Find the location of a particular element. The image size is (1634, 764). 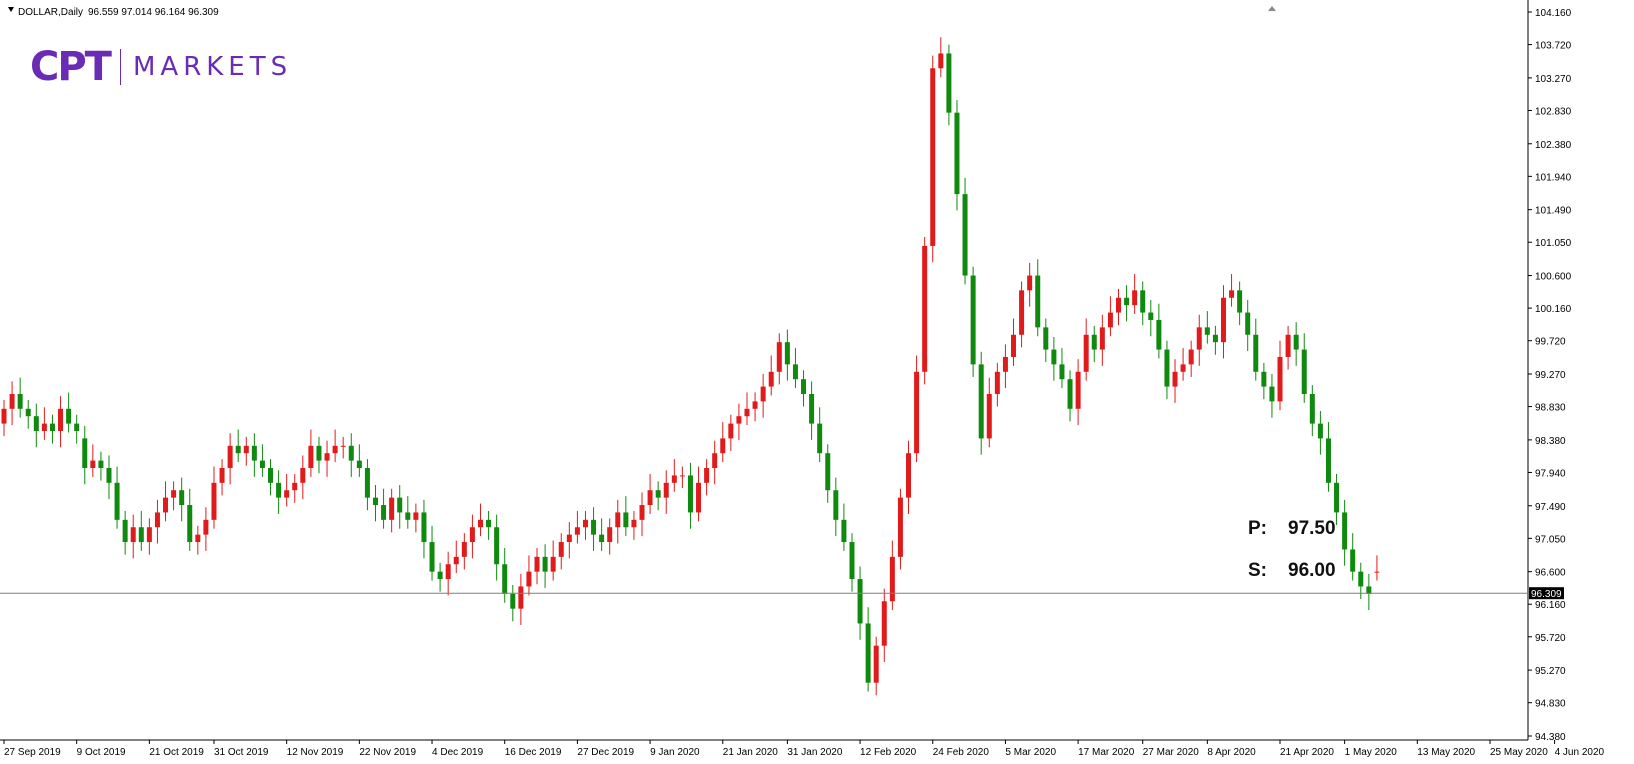

shift-marker-icon is located at coordinates (1272, 8).